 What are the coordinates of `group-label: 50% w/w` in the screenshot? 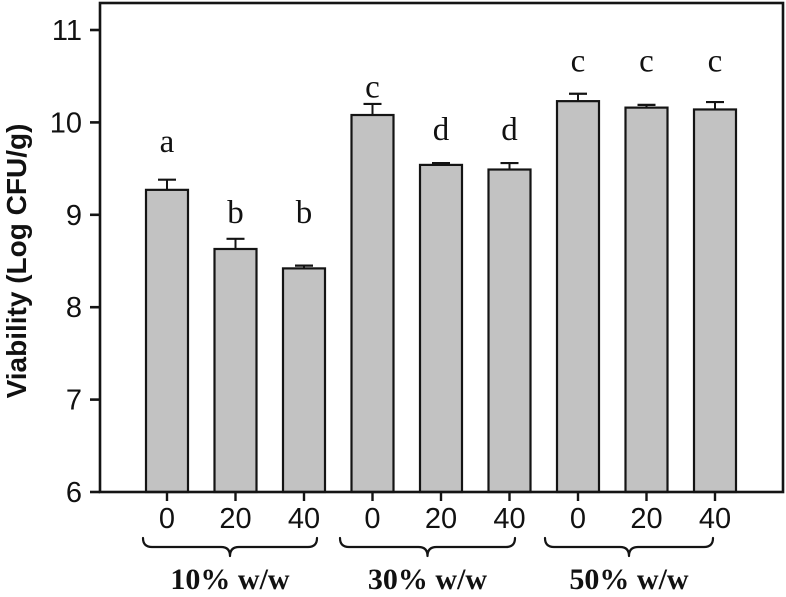 It's located at (629, 579).